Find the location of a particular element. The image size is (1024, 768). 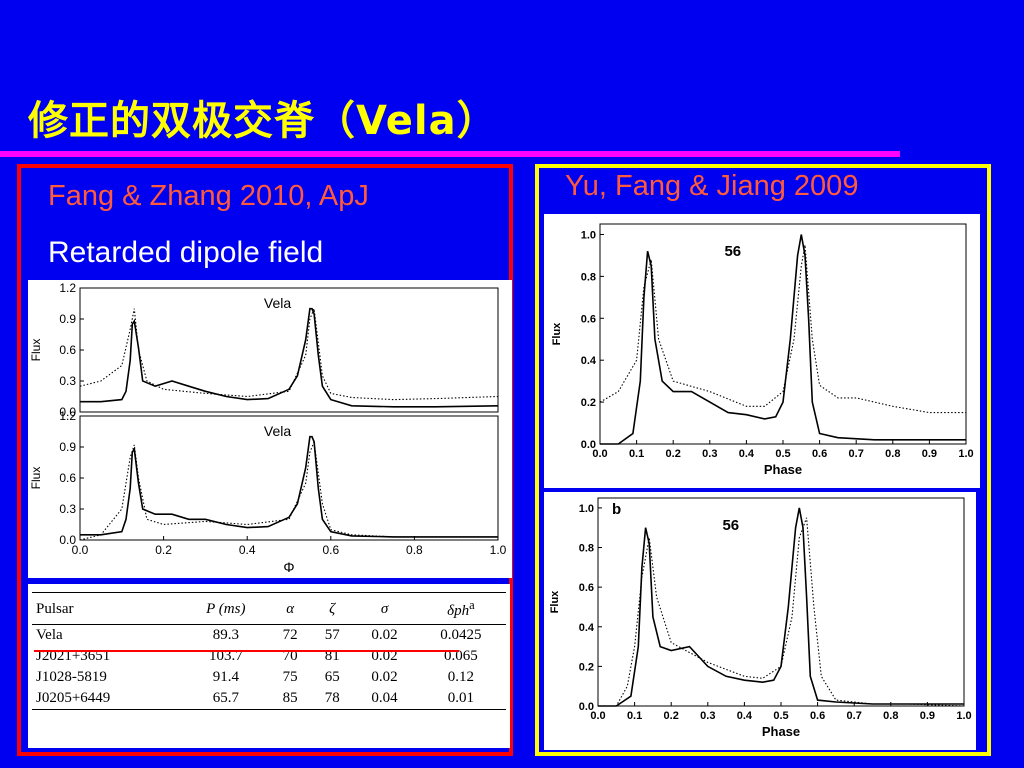

table-cell: 78 is located at coordinates (332, 699).